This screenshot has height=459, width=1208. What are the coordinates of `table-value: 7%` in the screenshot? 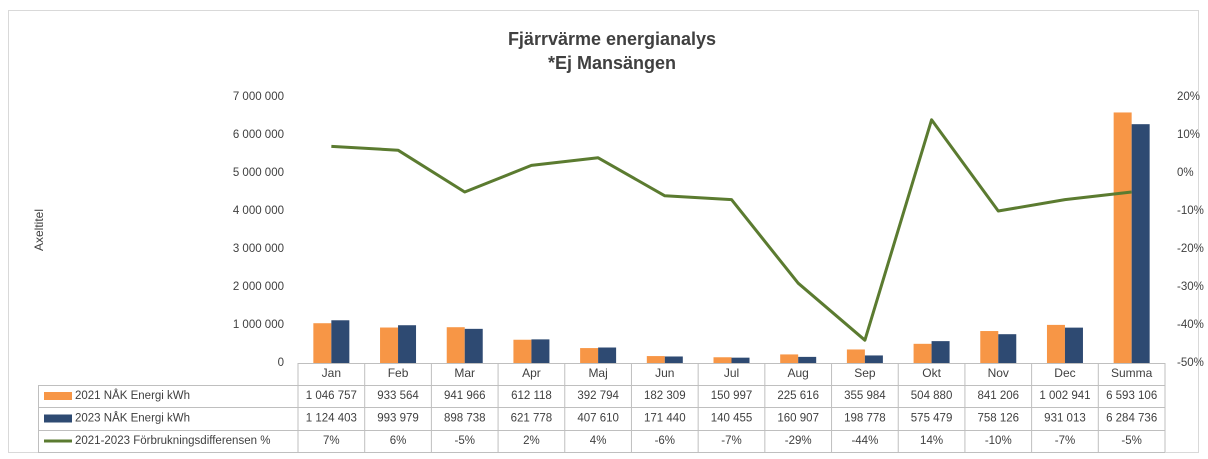 It's located at (331, 441).